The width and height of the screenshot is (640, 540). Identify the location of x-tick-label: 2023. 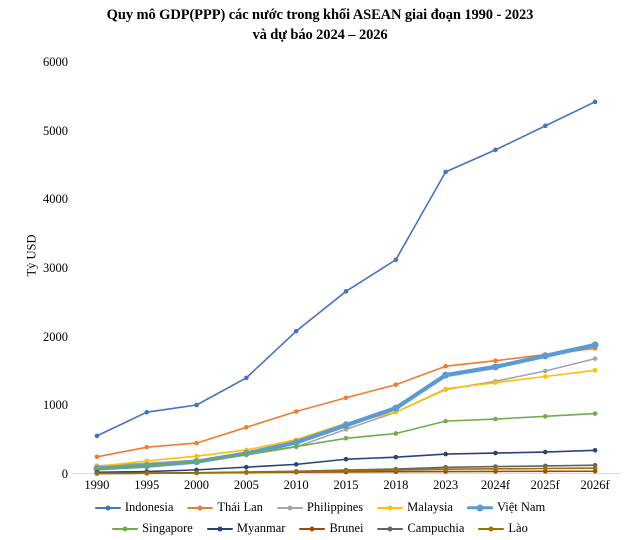
(446, 485).